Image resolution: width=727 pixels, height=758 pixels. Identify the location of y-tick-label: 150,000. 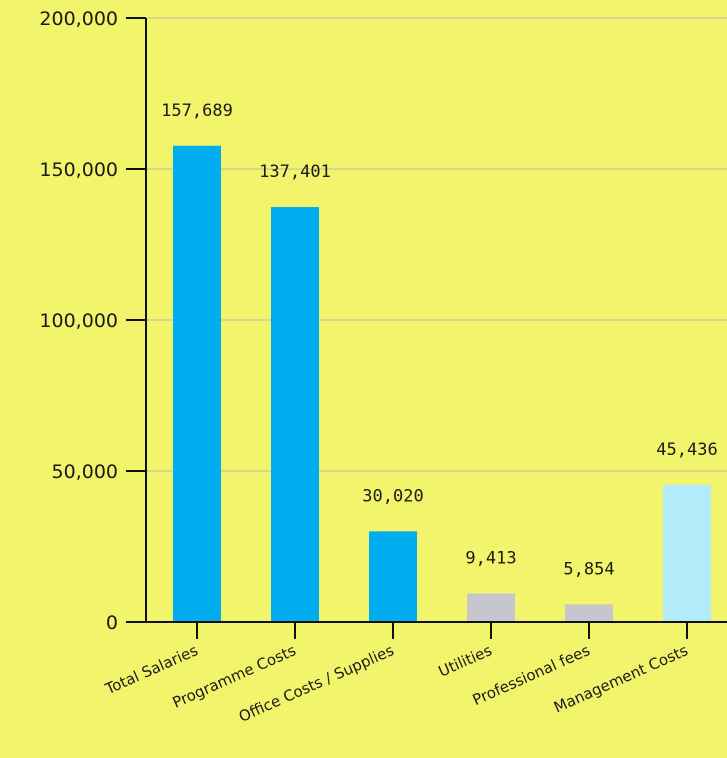
(78, 170).